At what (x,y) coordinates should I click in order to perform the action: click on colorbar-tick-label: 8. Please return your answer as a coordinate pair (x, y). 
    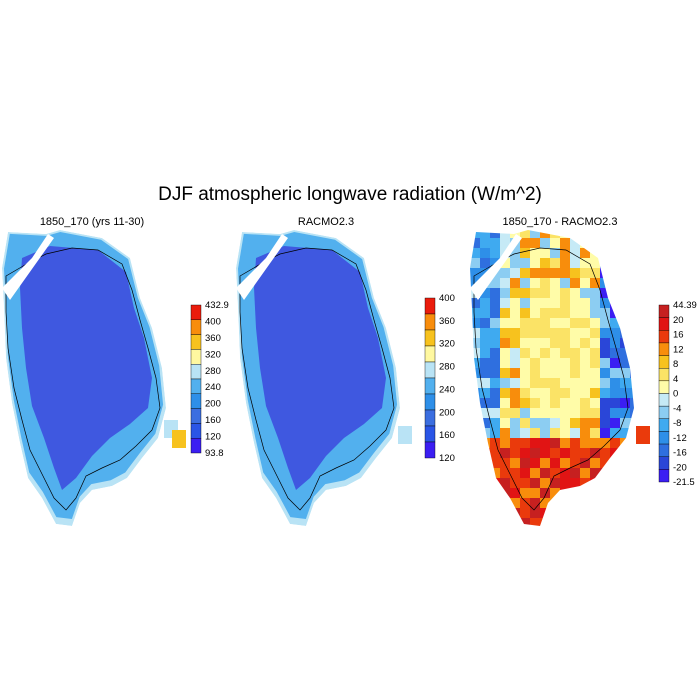
    Looking at the image, I should click on (675, 364).